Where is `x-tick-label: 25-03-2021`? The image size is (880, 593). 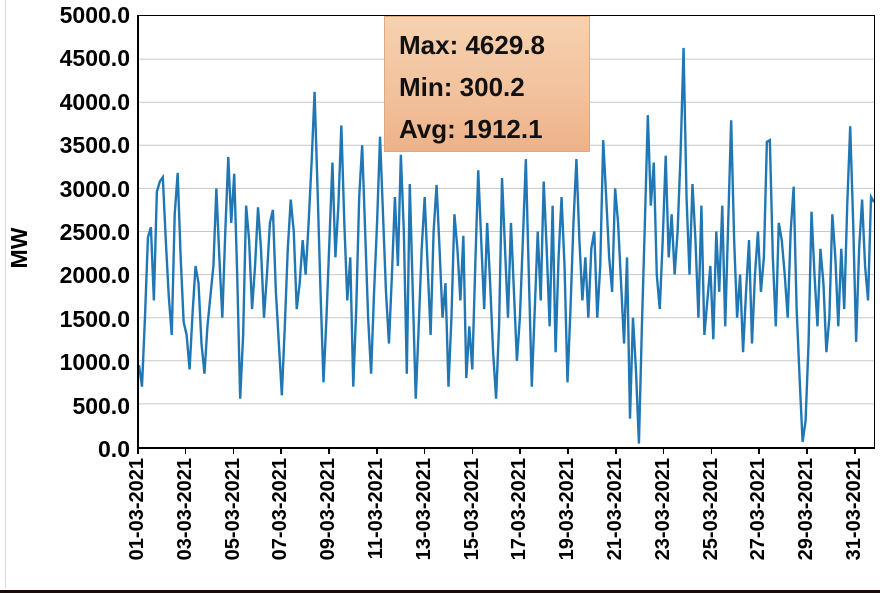
x-tick-label: 25-03-2021 is located at coordinates (710, 509).